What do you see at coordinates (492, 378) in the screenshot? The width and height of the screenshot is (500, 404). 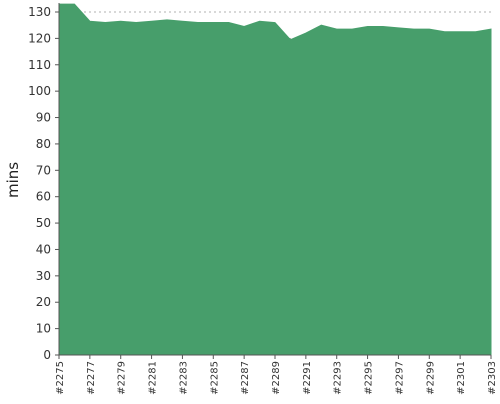 I see `x-tick-label: #2303` at bounding box center [492, 378].